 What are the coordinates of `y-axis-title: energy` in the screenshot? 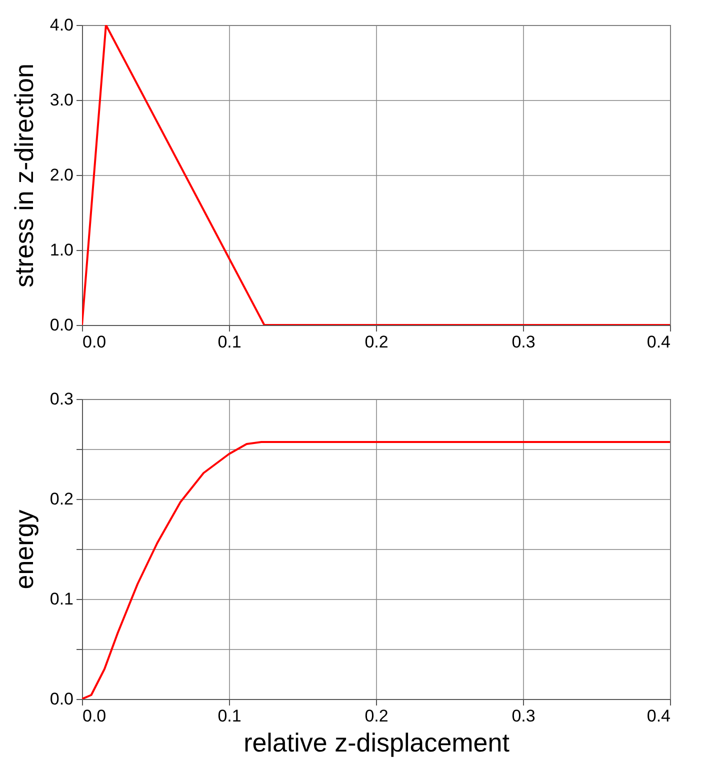 It's located at (23, 550).